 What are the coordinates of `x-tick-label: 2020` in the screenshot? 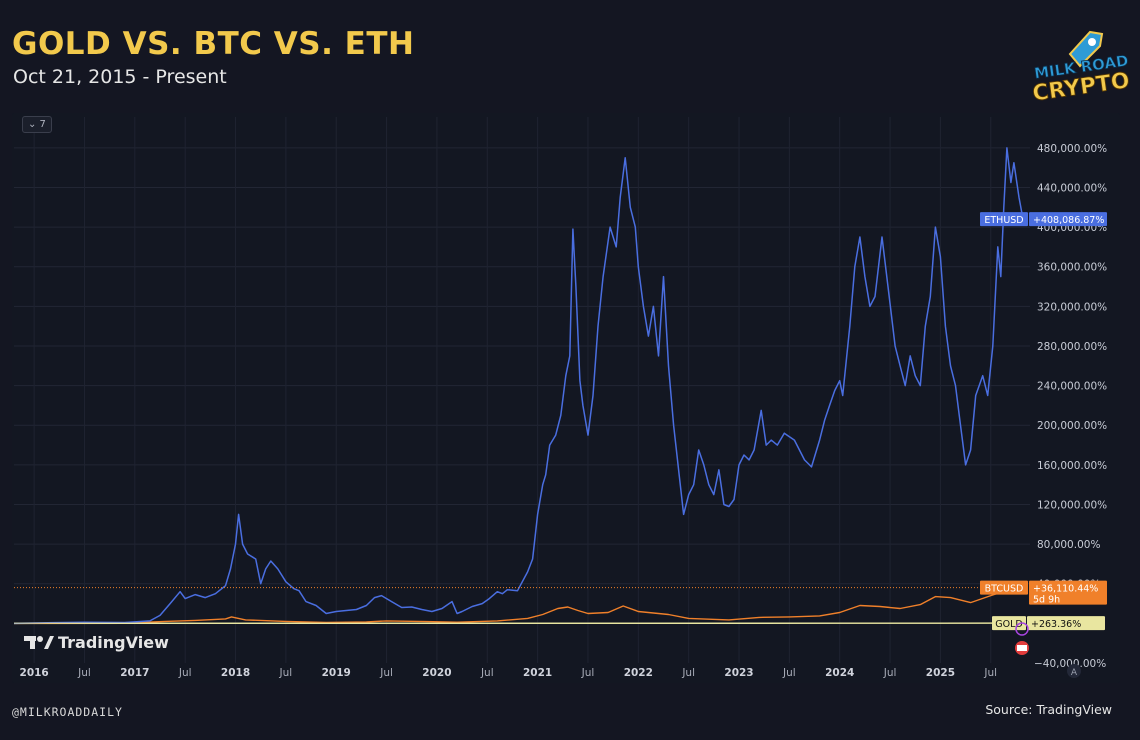 It's located at (436, 673).